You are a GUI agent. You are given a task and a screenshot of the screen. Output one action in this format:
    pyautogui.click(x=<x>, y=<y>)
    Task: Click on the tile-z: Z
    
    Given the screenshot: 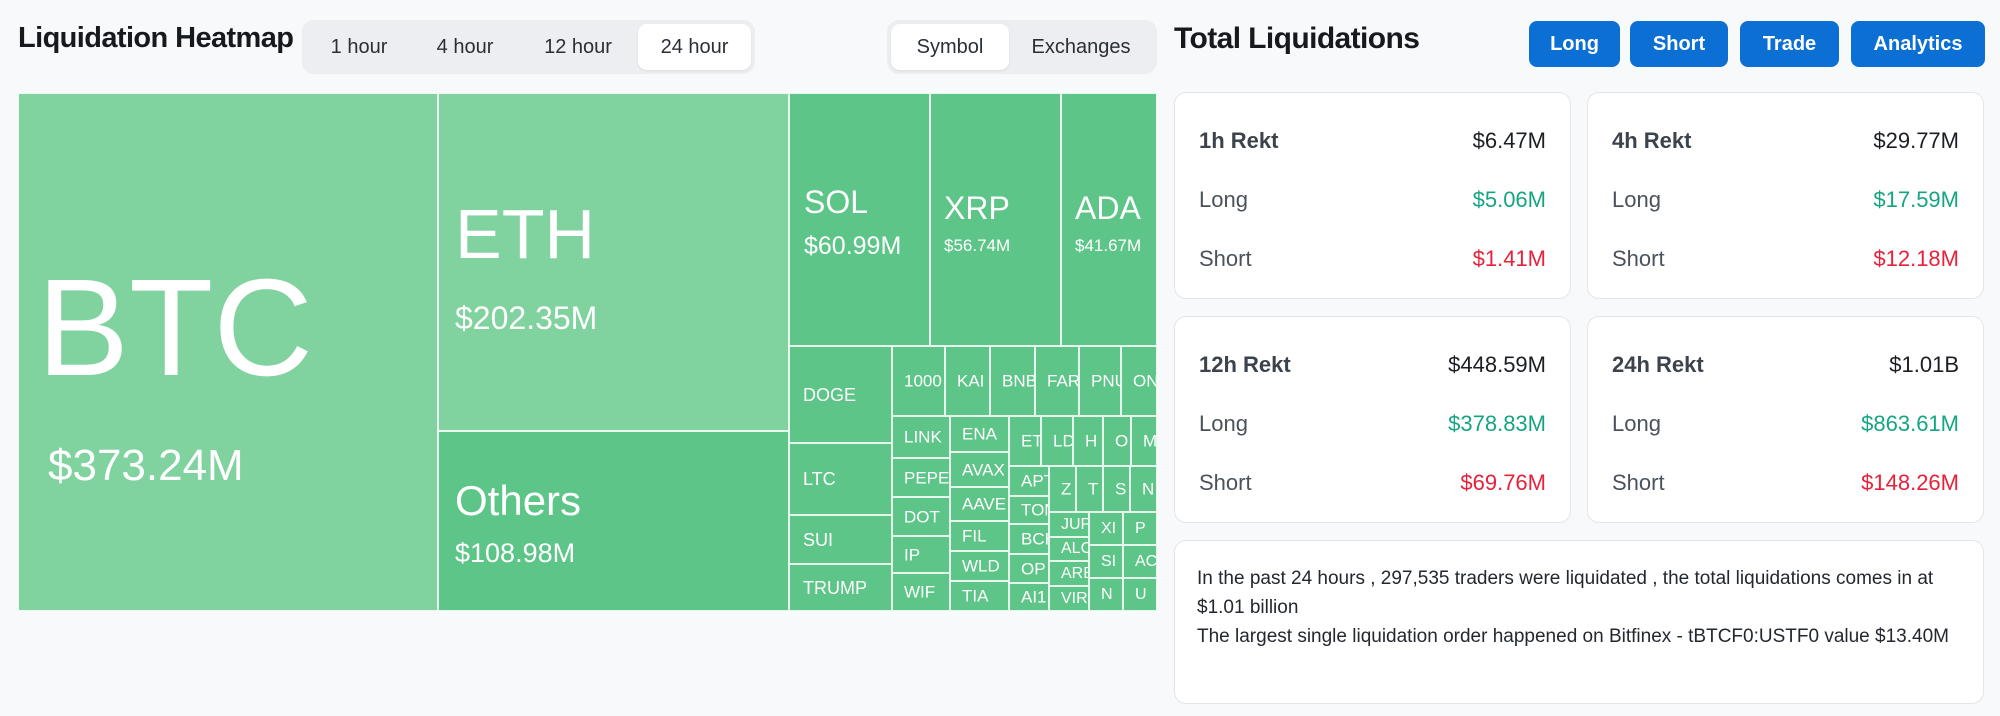 What is the action you would take?
    pyautogui.click(x=1062, y=489)
    